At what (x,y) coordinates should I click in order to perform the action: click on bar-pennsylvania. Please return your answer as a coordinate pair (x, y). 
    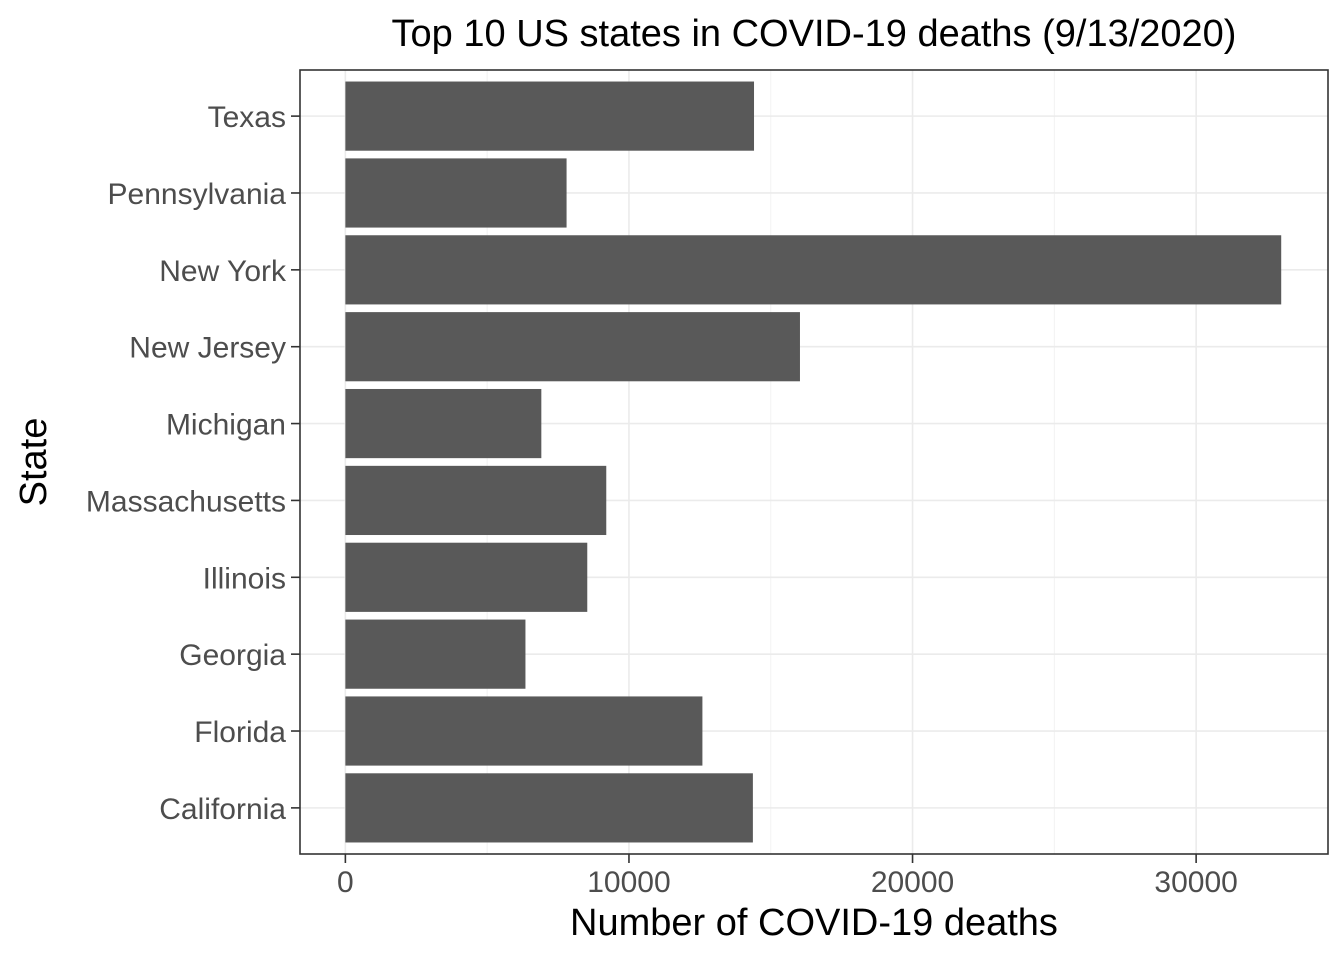
    Looking at the image, I should click on (456, 193).